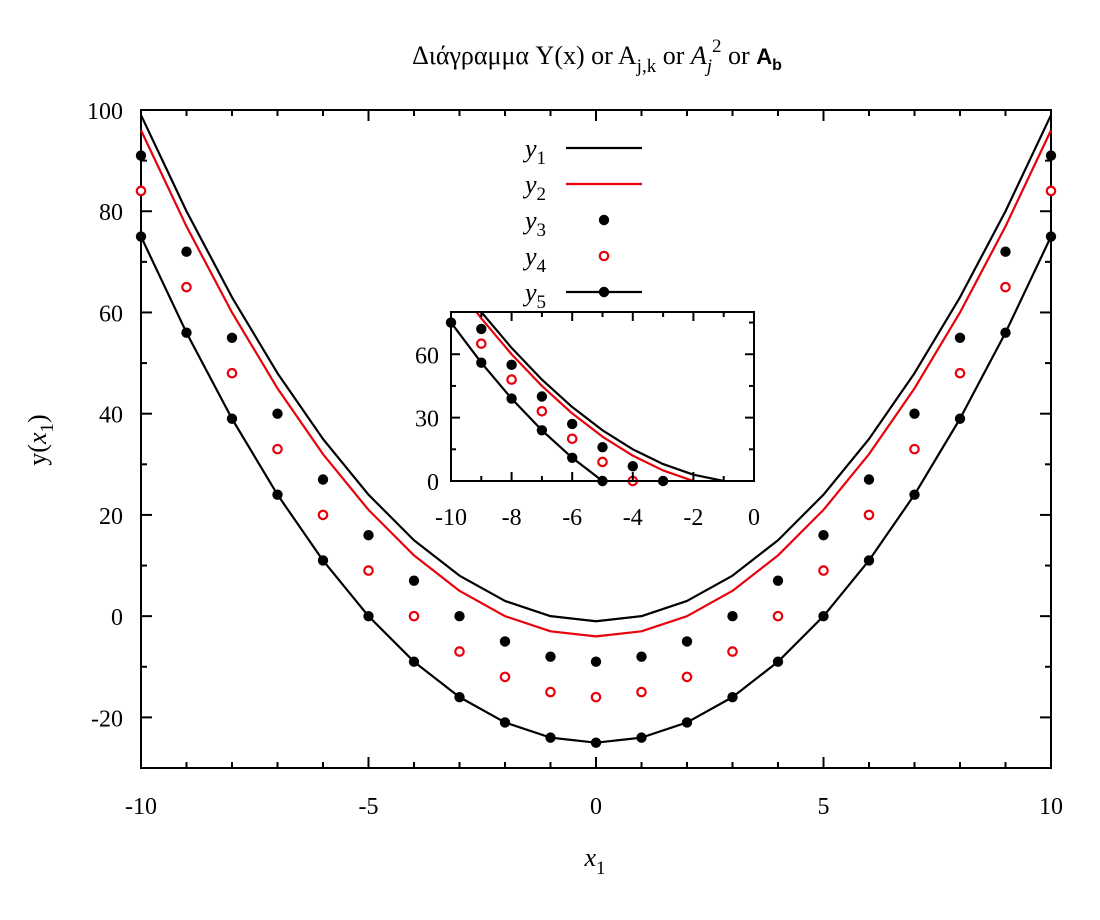 This screenshot has width=1100, height=920. I want to click on ylabel-var: x, so click(37, 438).